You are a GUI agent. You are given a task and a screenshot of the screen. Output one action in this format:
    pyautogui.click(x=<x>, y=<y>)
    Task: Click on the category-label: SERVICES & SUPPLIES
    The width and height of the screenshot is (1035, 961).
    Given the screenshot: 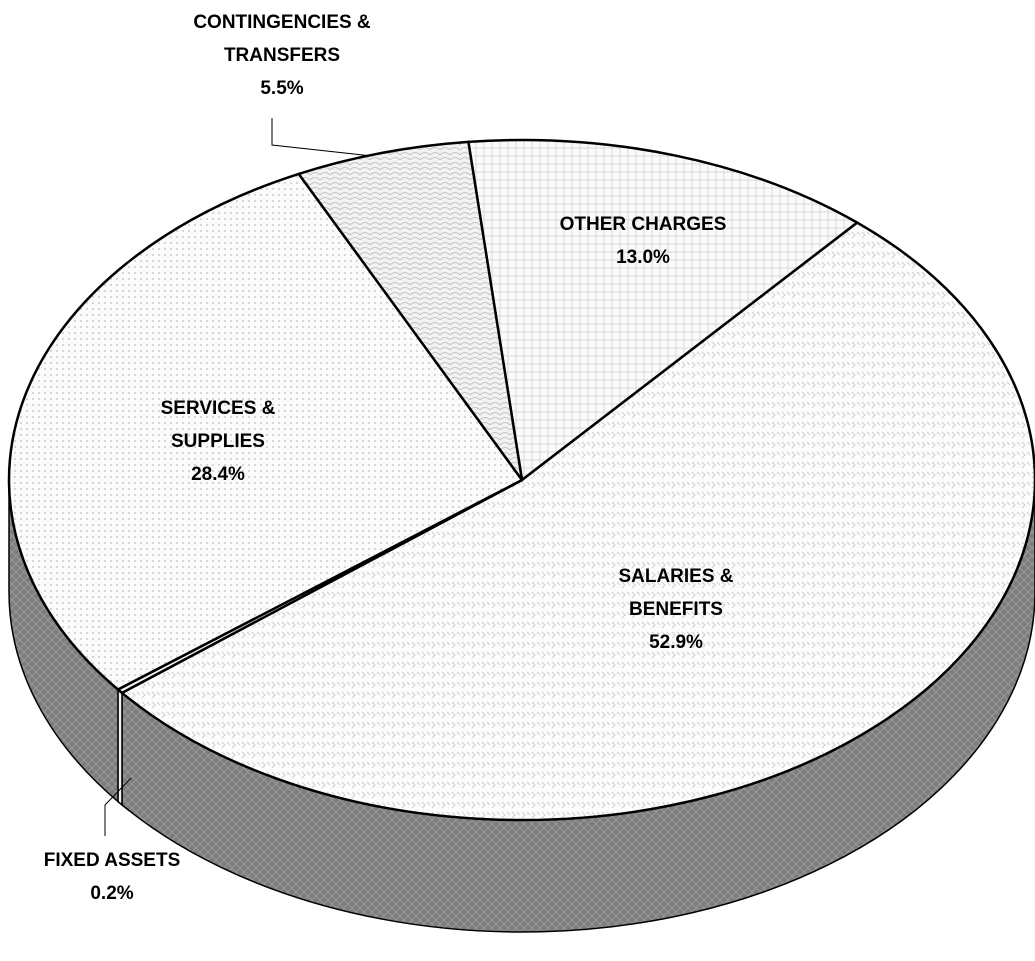 What is the action you would take?
    pyautogui.click(x=218, y=425)
    